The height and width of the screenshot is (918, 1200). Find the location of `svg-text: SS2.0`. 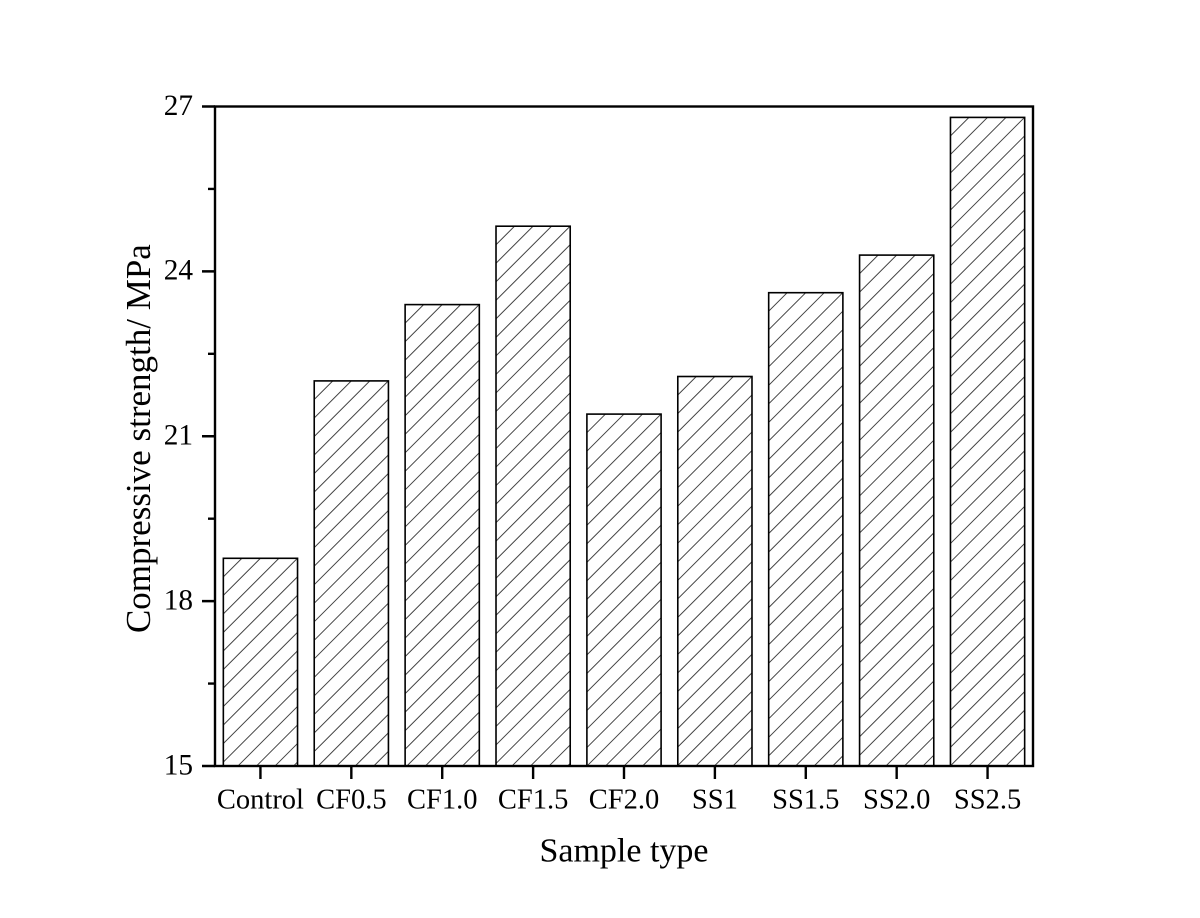

svg-text: SS2.0 is located at coordinates (896, 800).